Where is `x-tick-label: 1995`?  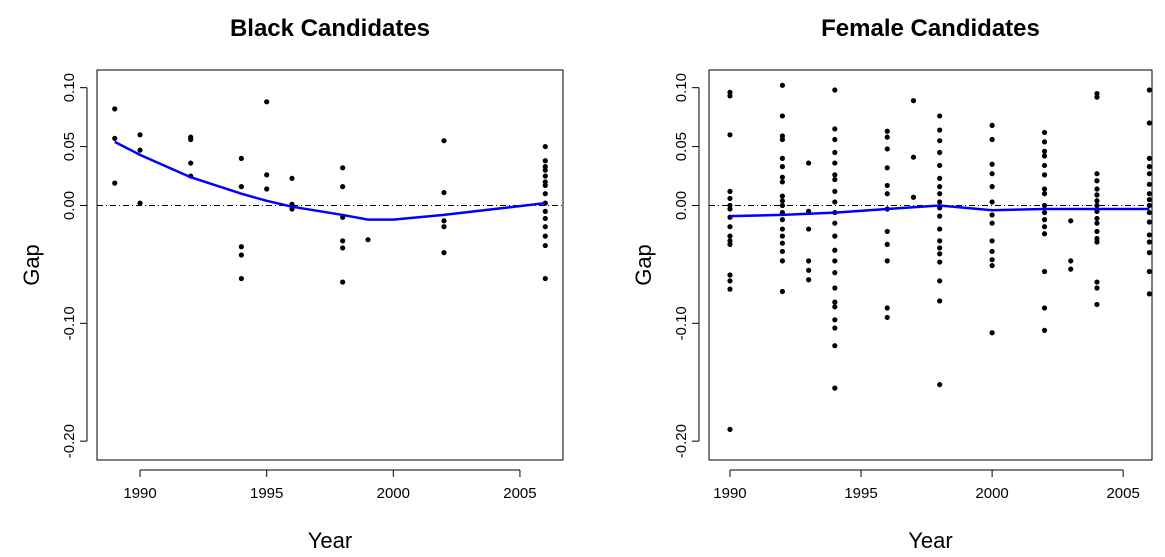
x-tick-label: 1995 is located at coordinates (860, 493).